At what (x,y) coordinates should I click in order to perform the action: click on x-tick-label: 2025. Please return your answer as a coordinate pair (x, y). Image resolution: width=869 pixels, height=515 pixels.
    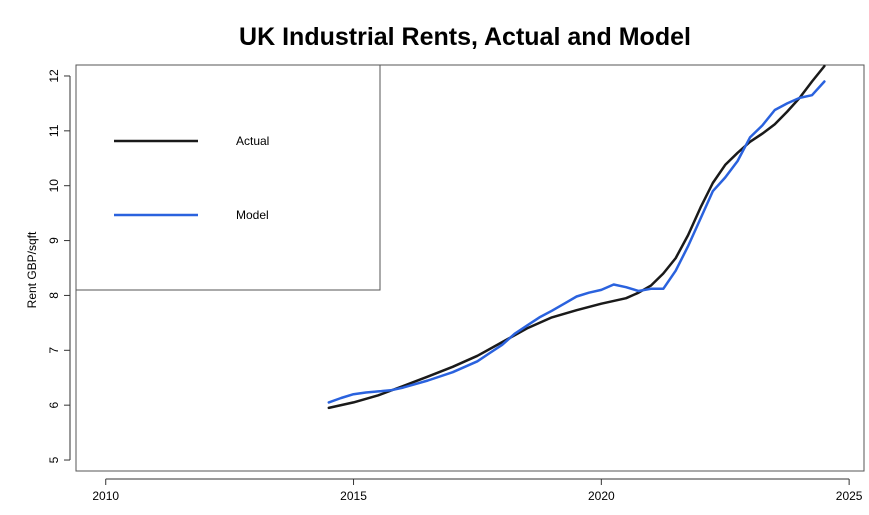
    Looking at the image, I should click on (849, 496).